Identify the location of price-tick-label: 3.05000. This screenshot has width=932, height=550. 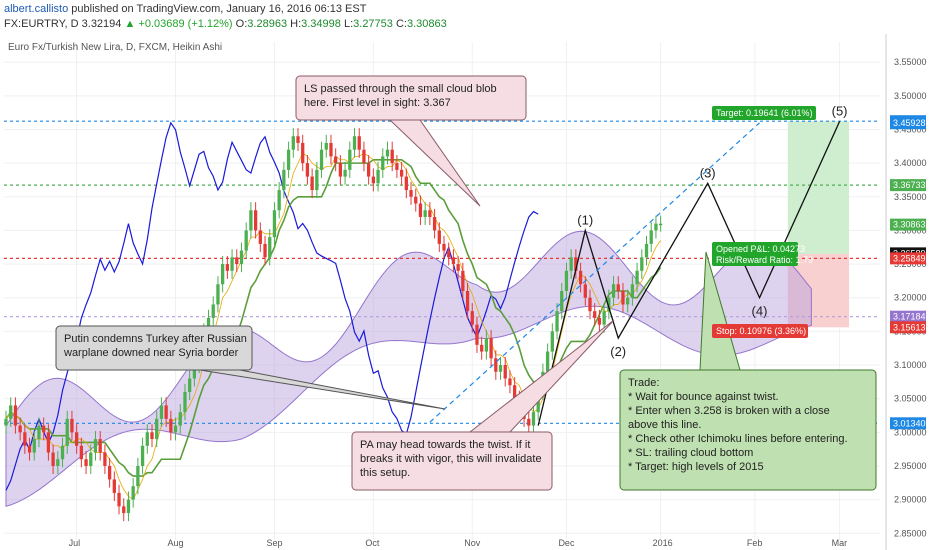
(910, 399).